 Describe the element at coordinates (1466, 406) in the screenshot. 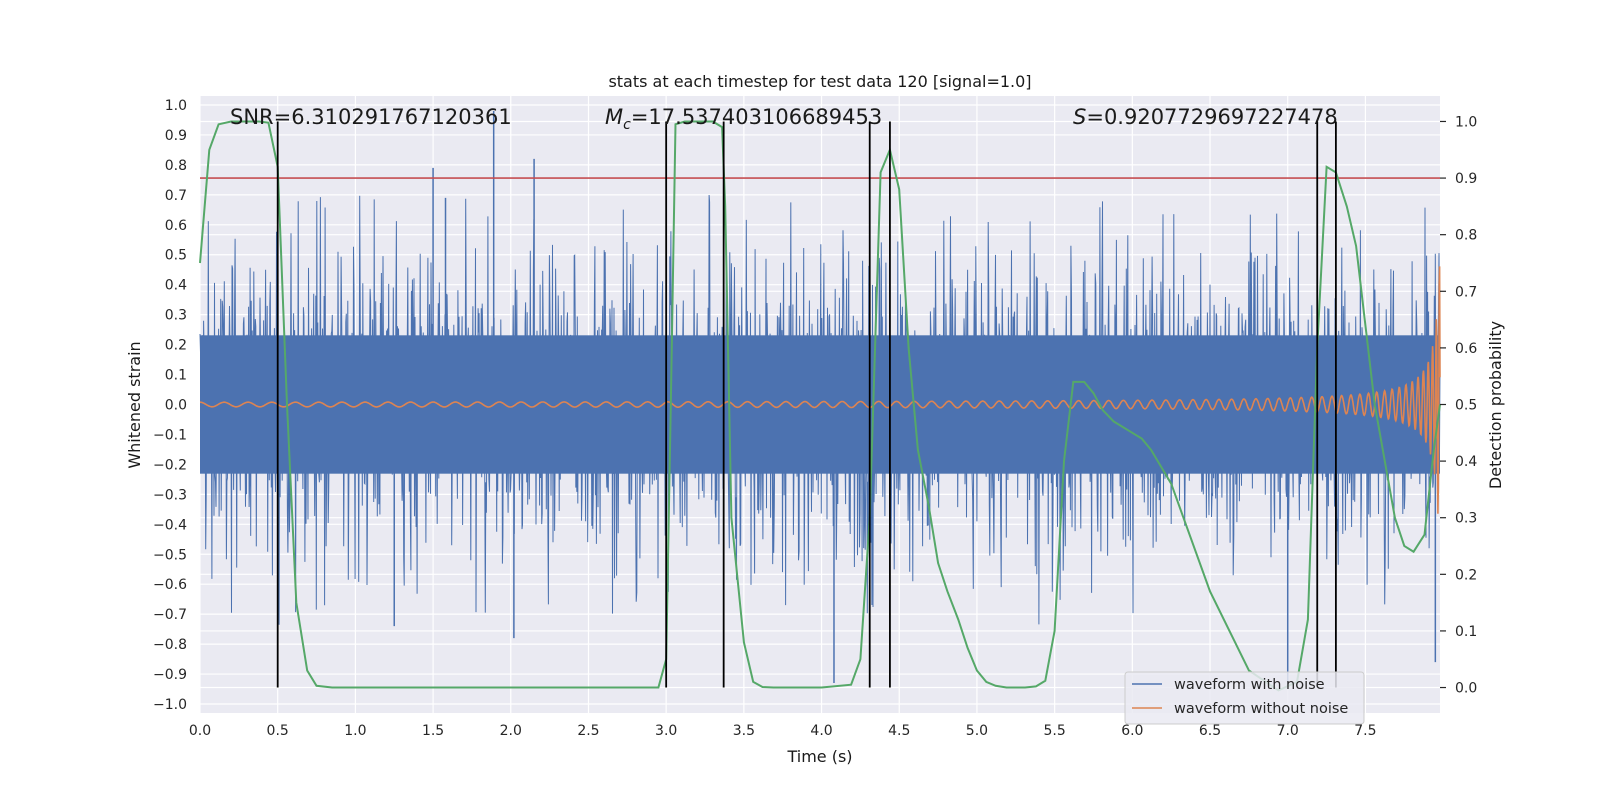

I see `y2-tick-label: 0.5` at that location.